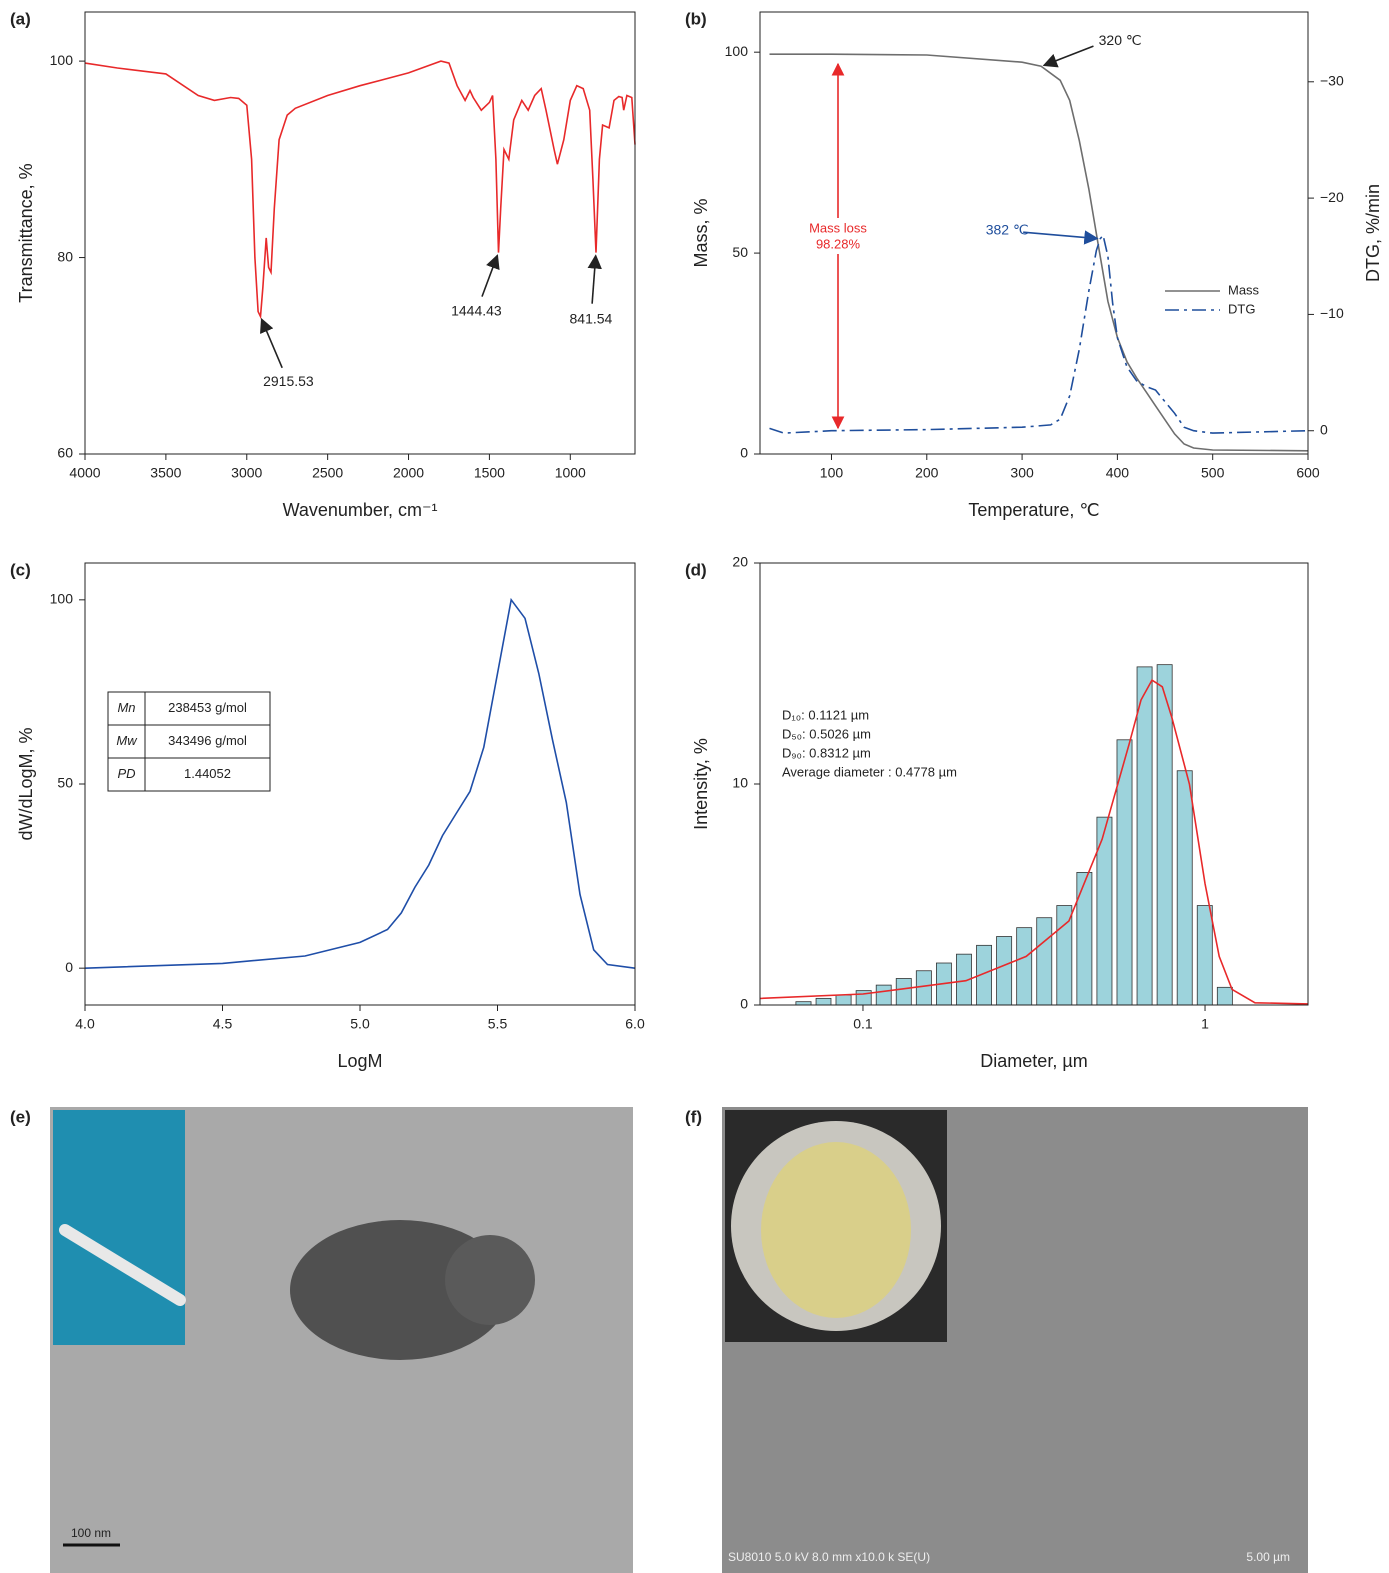 This screenshot has height=1573, width=1389. Describe the element at coordinates (126, 707) in the screenshot. I see `table-key: Mn` at that location.